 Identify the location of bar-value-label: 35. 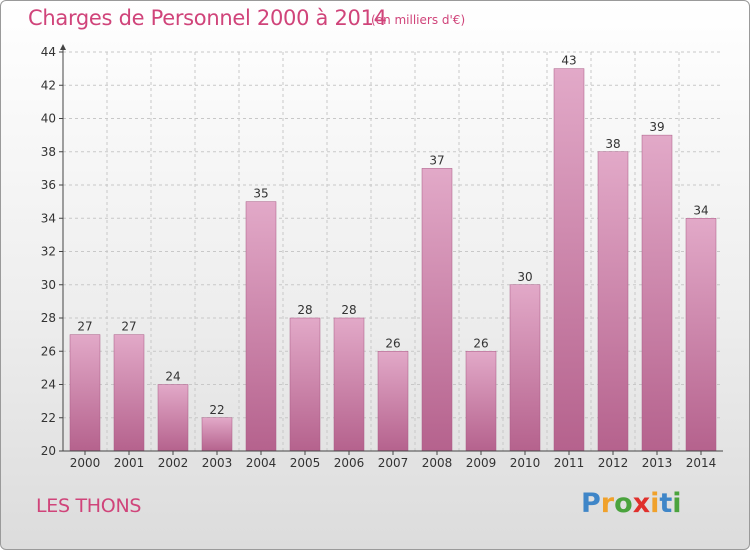
(260, 194).